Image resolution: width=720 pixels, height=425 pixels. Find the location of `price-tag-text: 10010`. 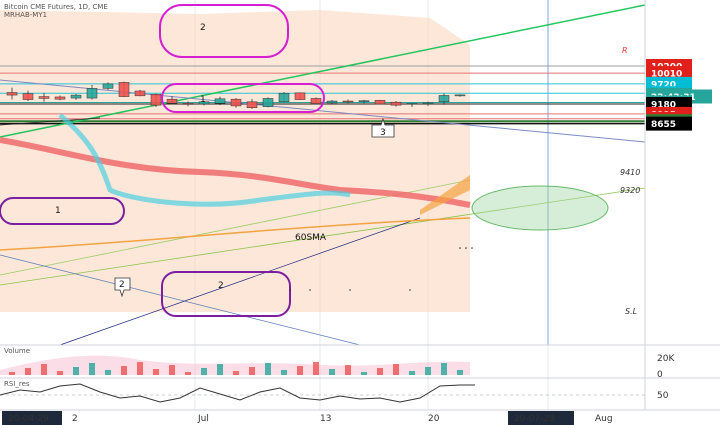

price-tag-text: 10010 is located at coordinates (666, 75).